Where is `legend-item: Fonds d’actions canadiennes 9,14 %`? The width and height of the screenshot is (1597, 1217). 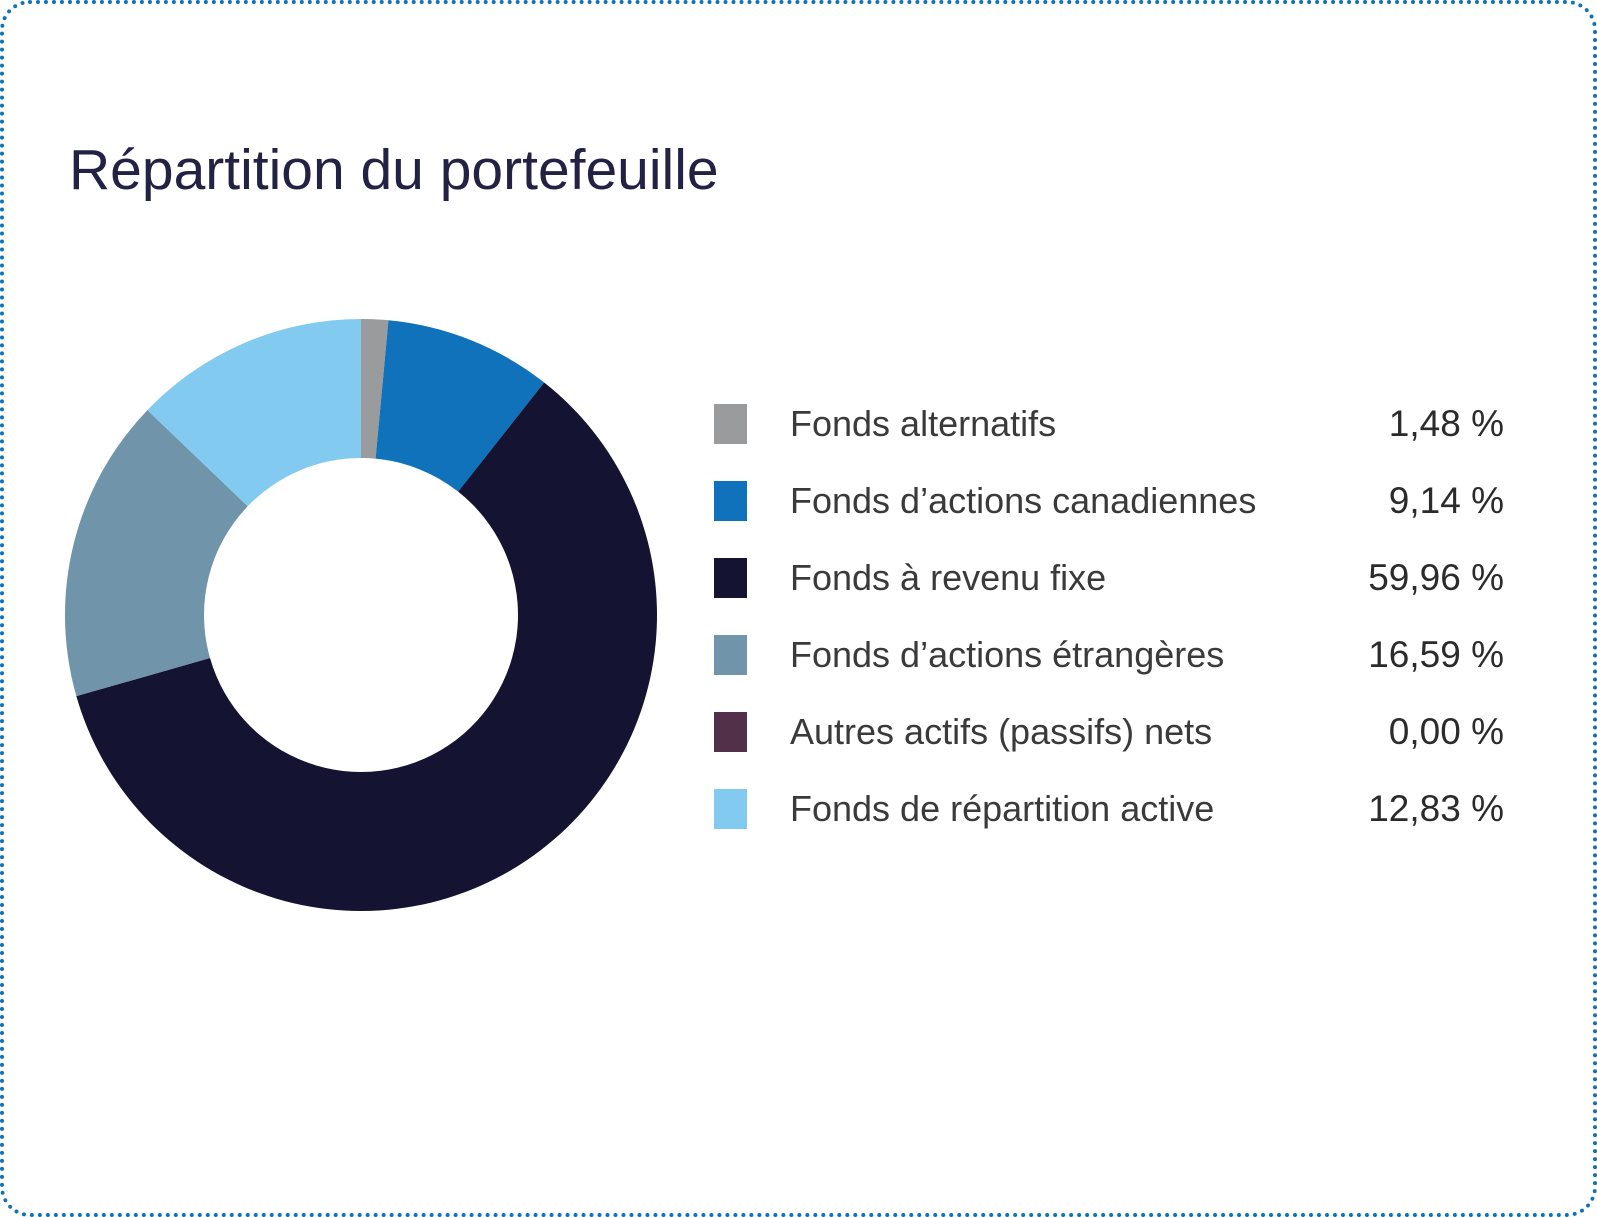 legend-item: Fonds d’actions canadiennes 9,14 % is located at coordinates (1109, 501).